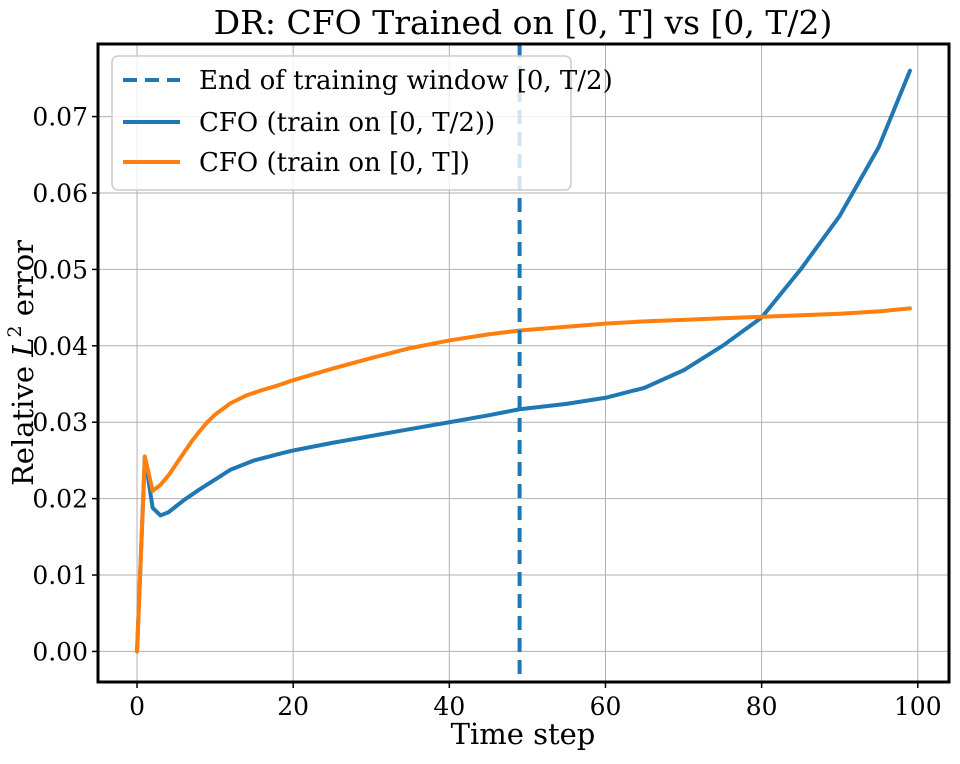 This screenshot has height=764, width=960. I want to click on legend-label-vline: End of training window [0, T/2), so click(406, 81).